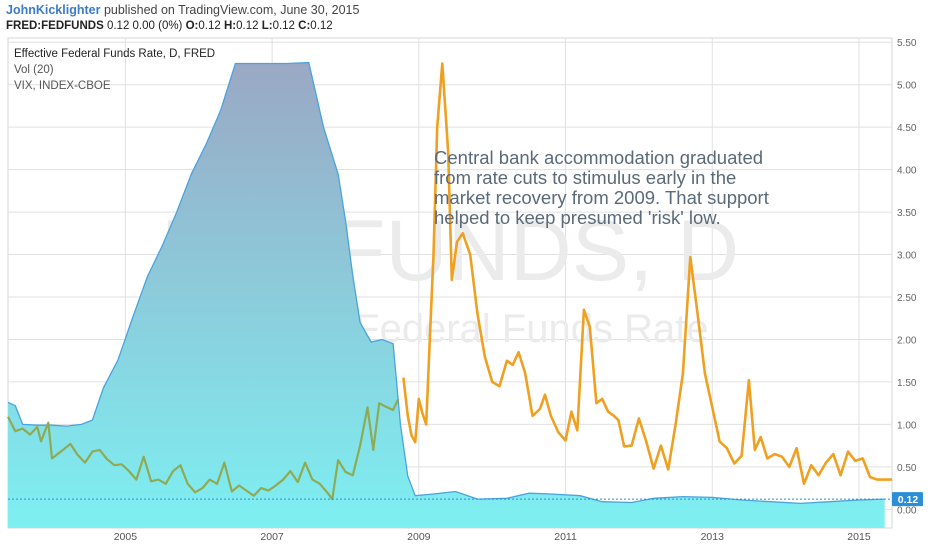 Image resolution: width=932 pixels, height=550 pixels. Describe the element at coordinates (126, 537) in the screenshot. I see `x-tick-label: 2005` at that location.